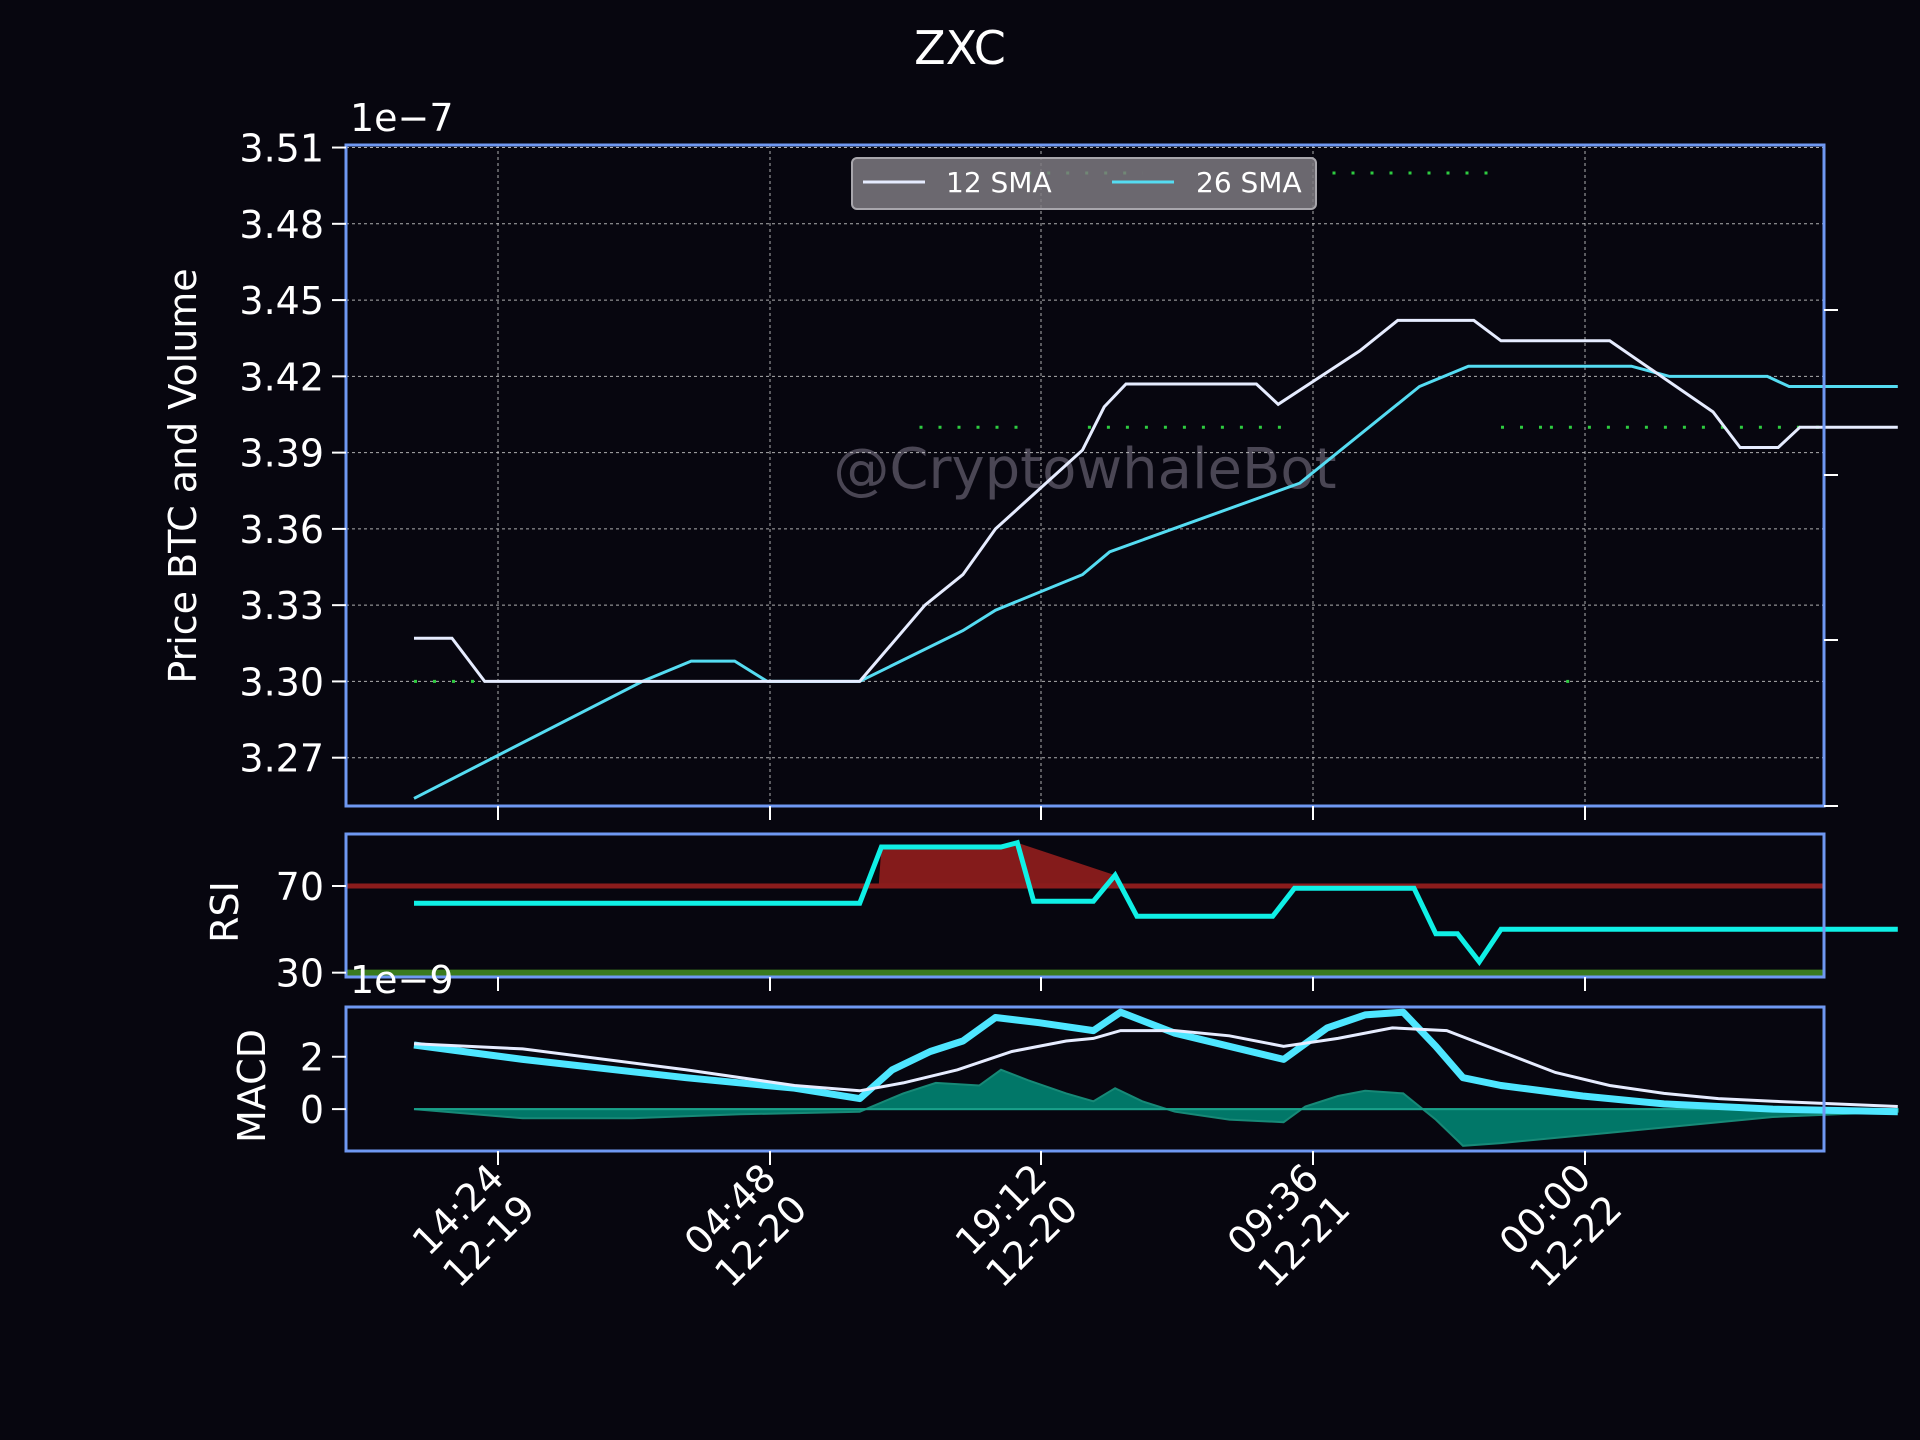 This screenshot has height=1440, width=1920. Describe the element at coordinates (402, 118) in the screenshot. I see `price-offset-text: 1e−7` at that location.